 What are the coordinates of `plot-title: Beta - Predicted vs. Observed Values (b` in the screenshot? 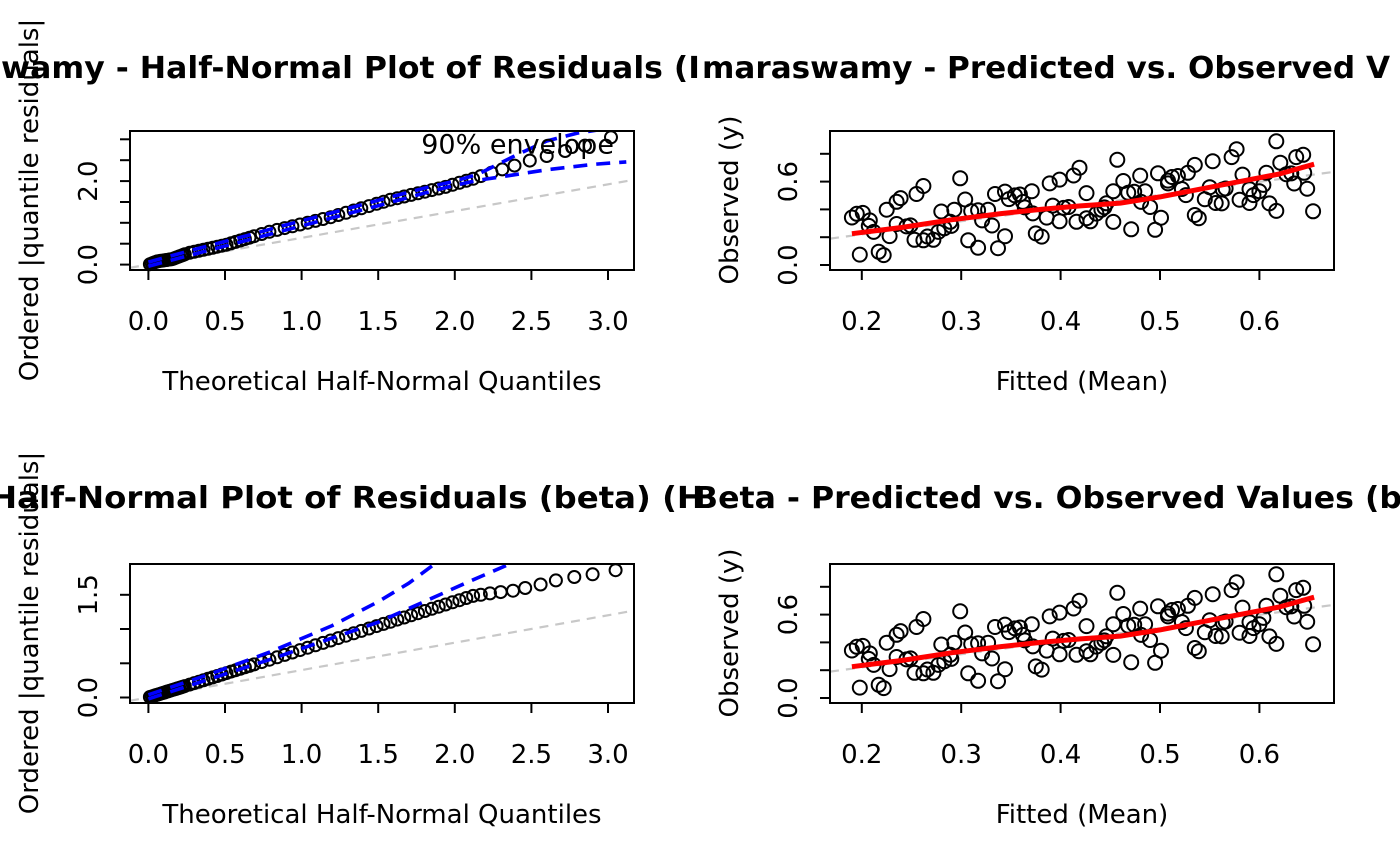 It's located at (1050, 498).